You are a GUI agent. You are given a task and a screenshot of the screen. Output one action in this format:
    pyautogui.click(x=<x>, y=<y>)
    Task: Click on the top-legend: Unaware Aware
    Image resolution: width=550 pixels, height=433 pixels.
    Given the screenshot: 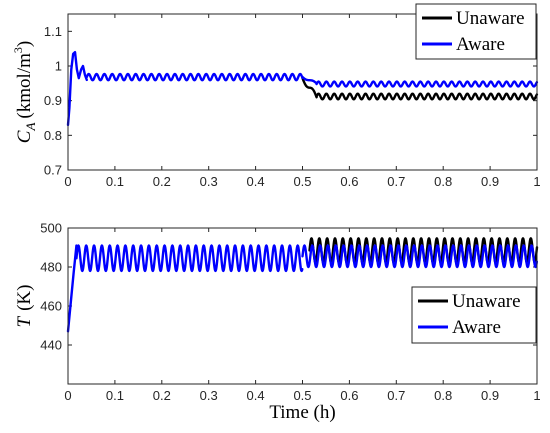 What is the action you would take?
    pyautogui.click(x=476, y=31)
    